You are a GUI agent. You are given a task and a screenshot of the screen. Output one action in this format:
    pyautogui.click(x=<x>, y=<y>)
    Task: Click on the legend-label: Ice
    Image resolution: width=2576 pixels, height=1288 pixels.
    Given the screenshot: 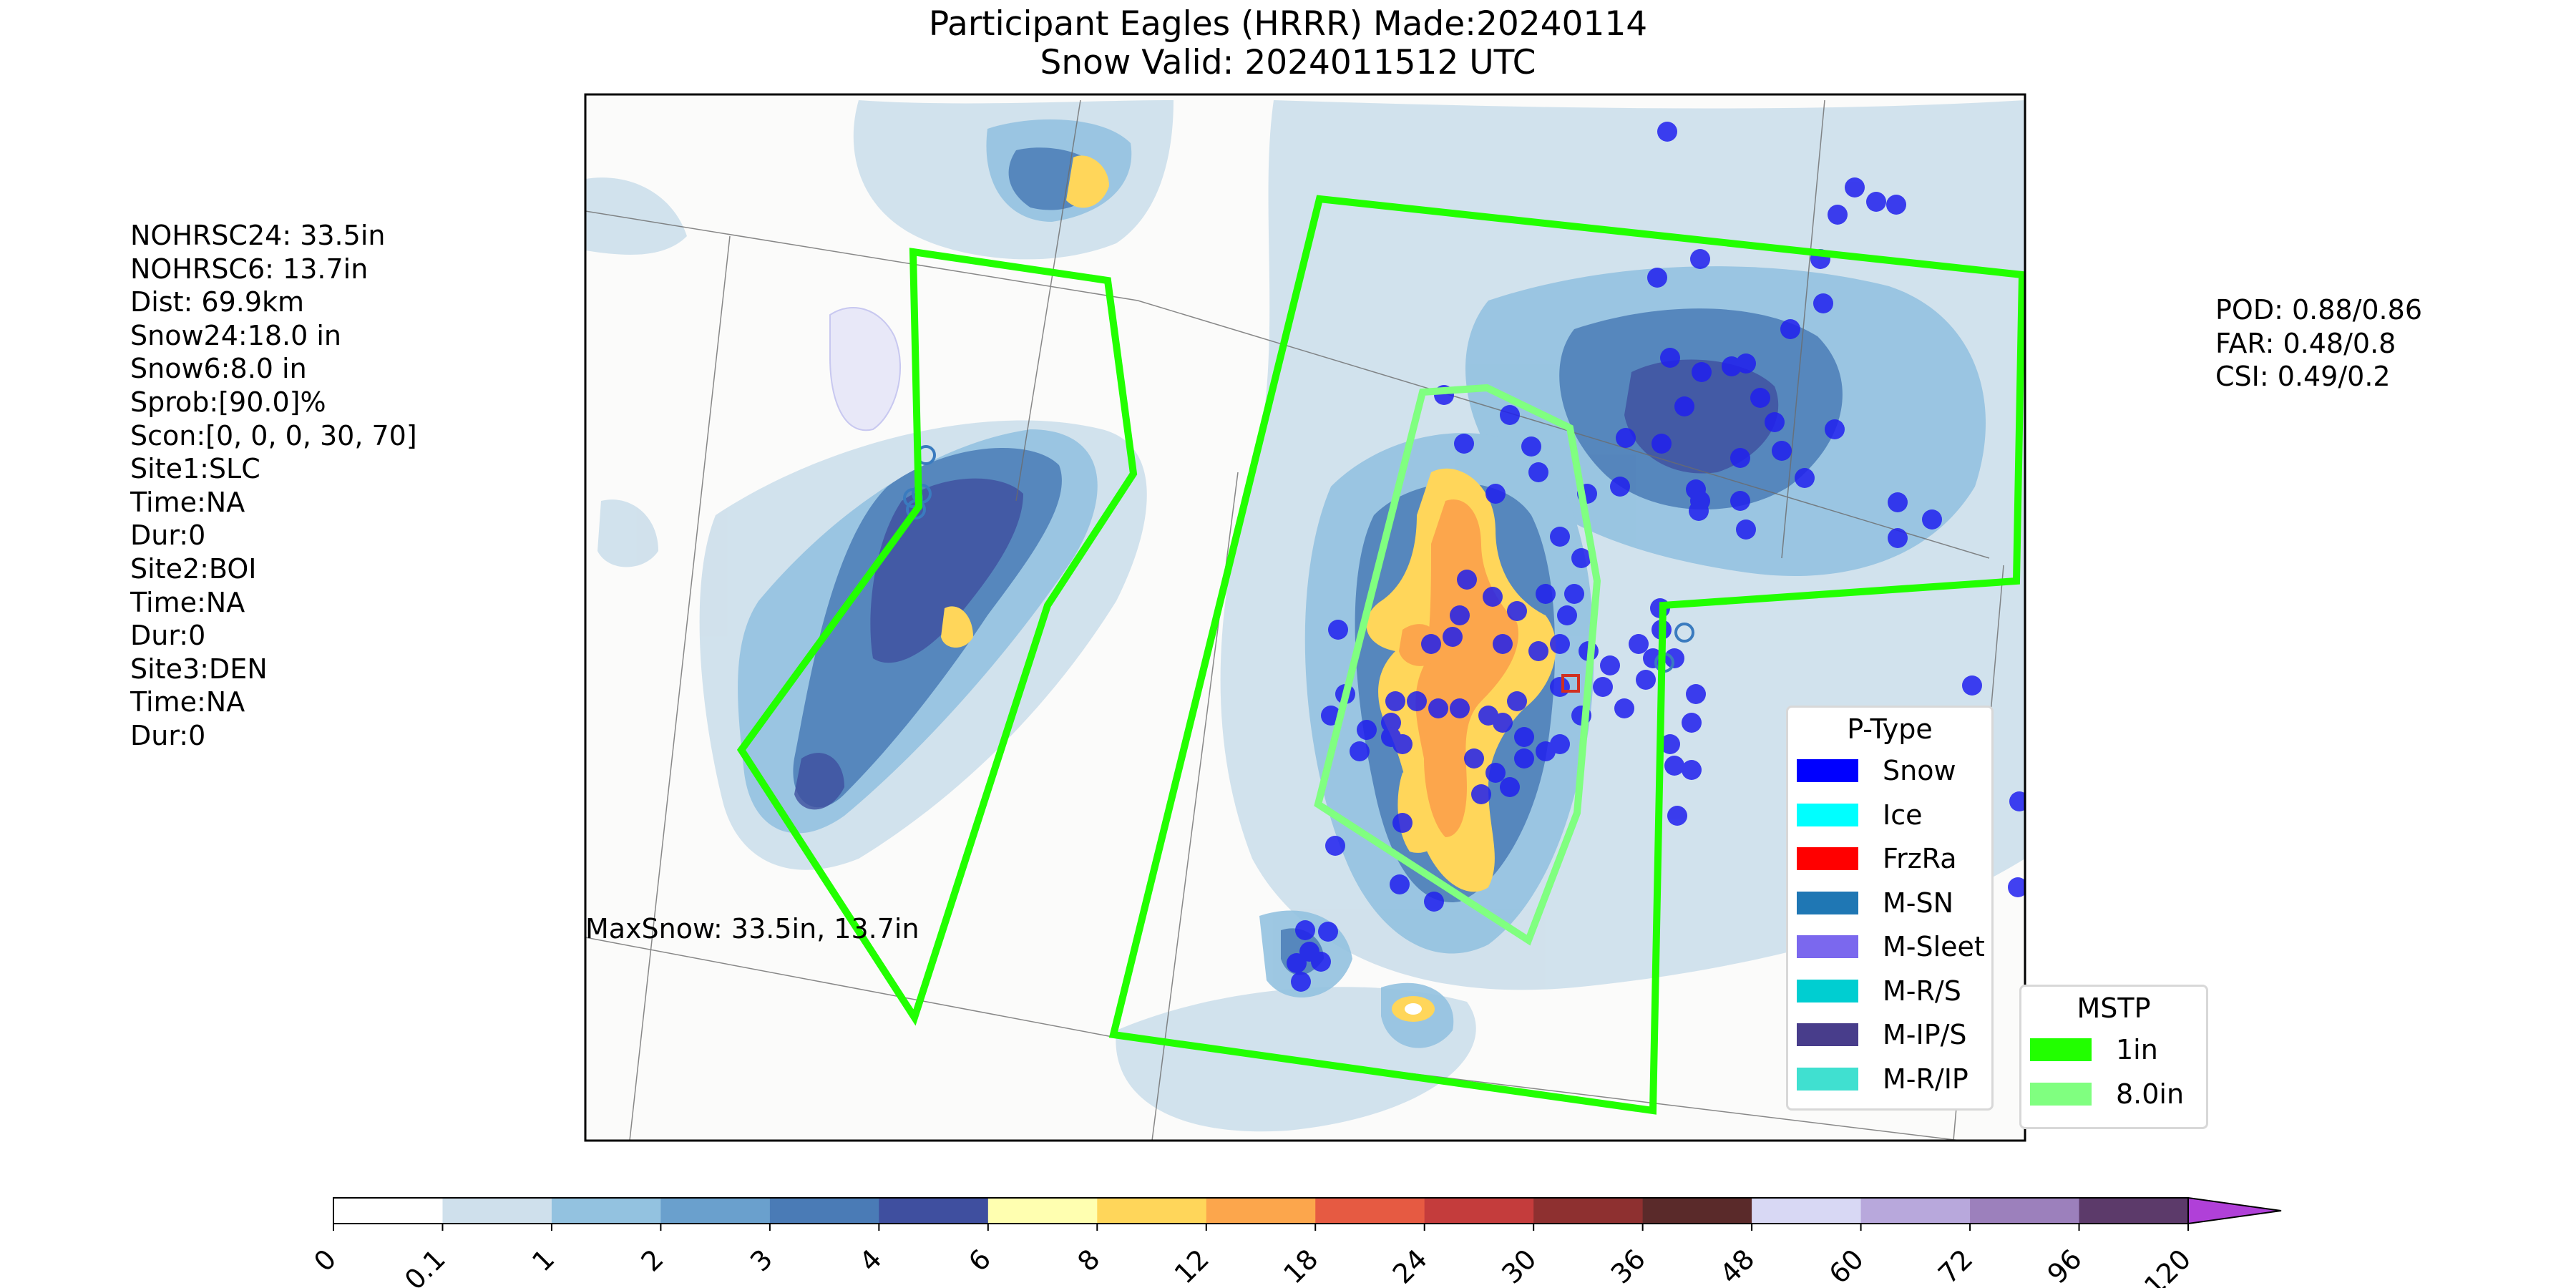 What is the action you would take?
    pyautogui.click(x=1903, y=815)
    